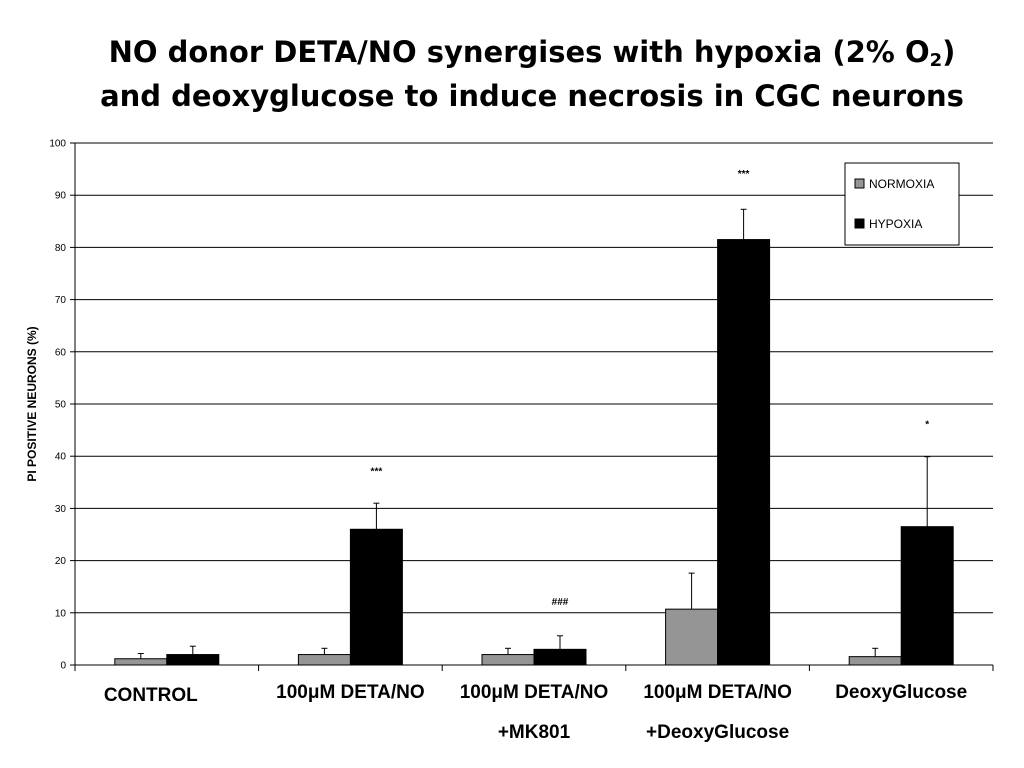 This screenshot has width=1024, height=768. Describe the element at coordinates (949, 52) in the screenshot. I see `chart-title-close-paren: )` at that location.